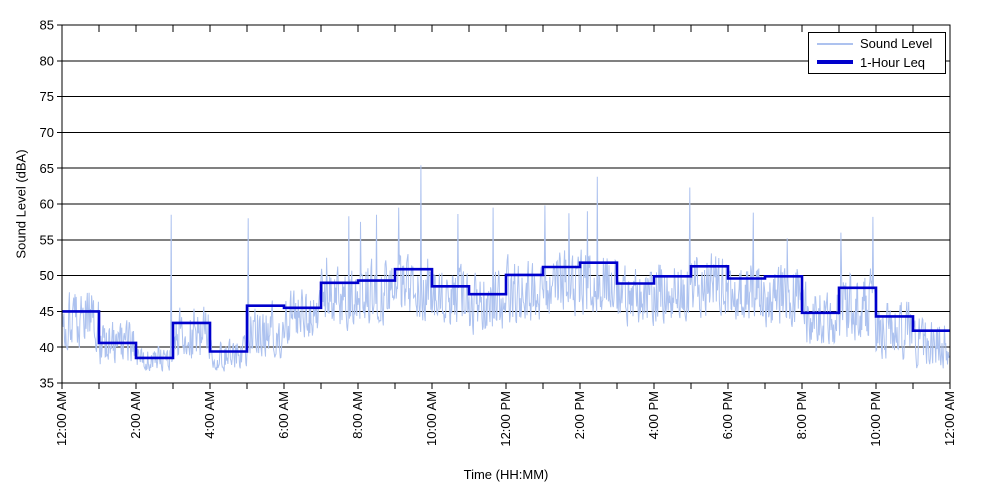  I want to click on svg-text: 10:00 AM, so click(431, 418).